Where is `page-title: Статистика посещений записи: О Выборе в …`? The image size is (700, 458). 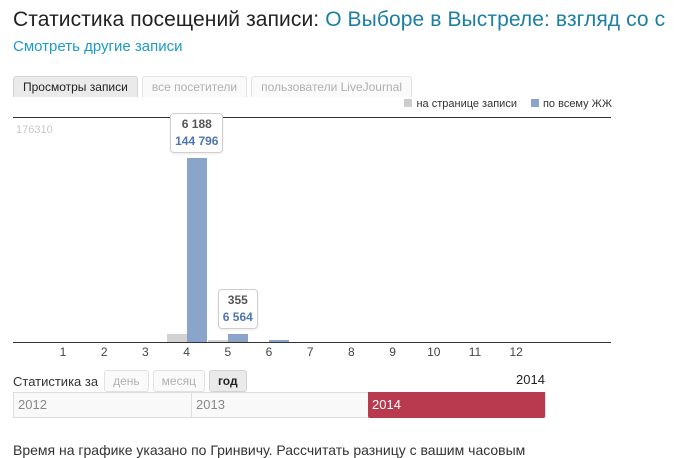
page-title: Статистика посещений записи: О Выборе в … is located at coordinates (339, 20).